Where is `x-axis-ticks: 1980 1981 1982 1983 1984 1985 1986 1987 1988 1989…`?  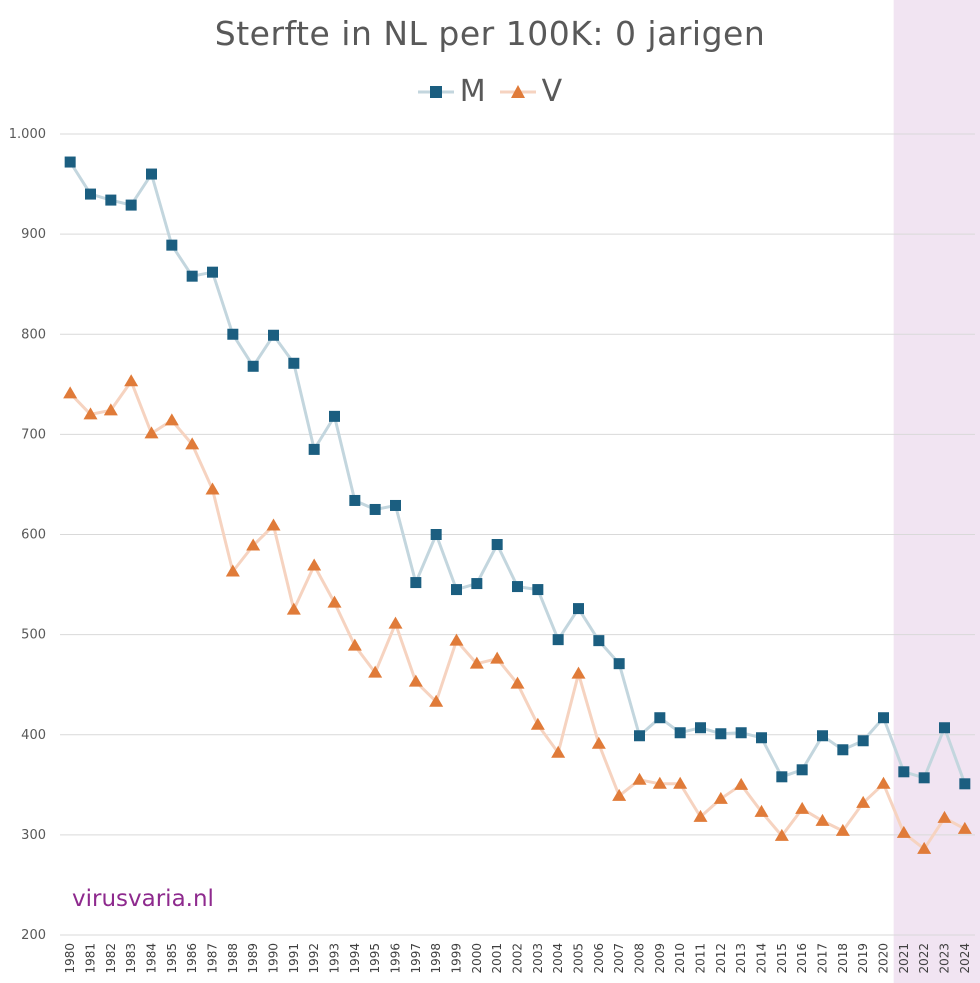
x-axis-ticks: 1980 1981 1982 1983 1984 1985 1986 1987 1988 1989… is located at coordinates (517, 958).